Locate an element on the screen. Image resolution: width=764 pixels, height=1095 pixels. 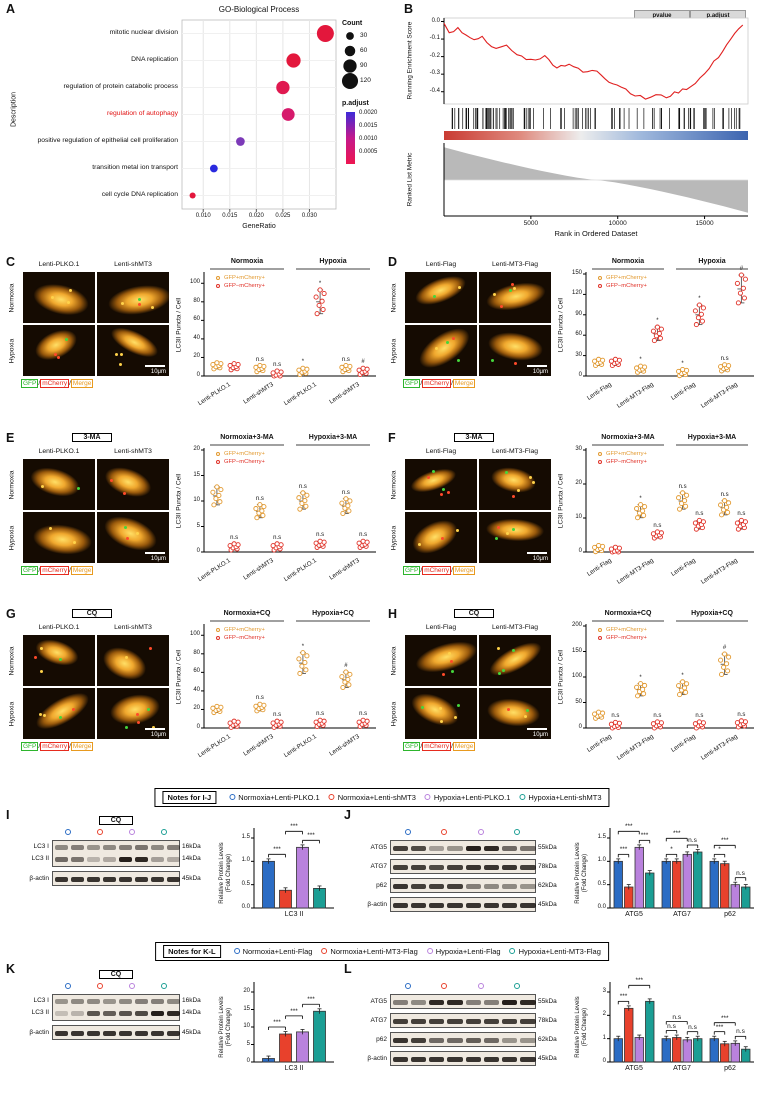
y-tick: 0 is located at coordinates (580, 375).